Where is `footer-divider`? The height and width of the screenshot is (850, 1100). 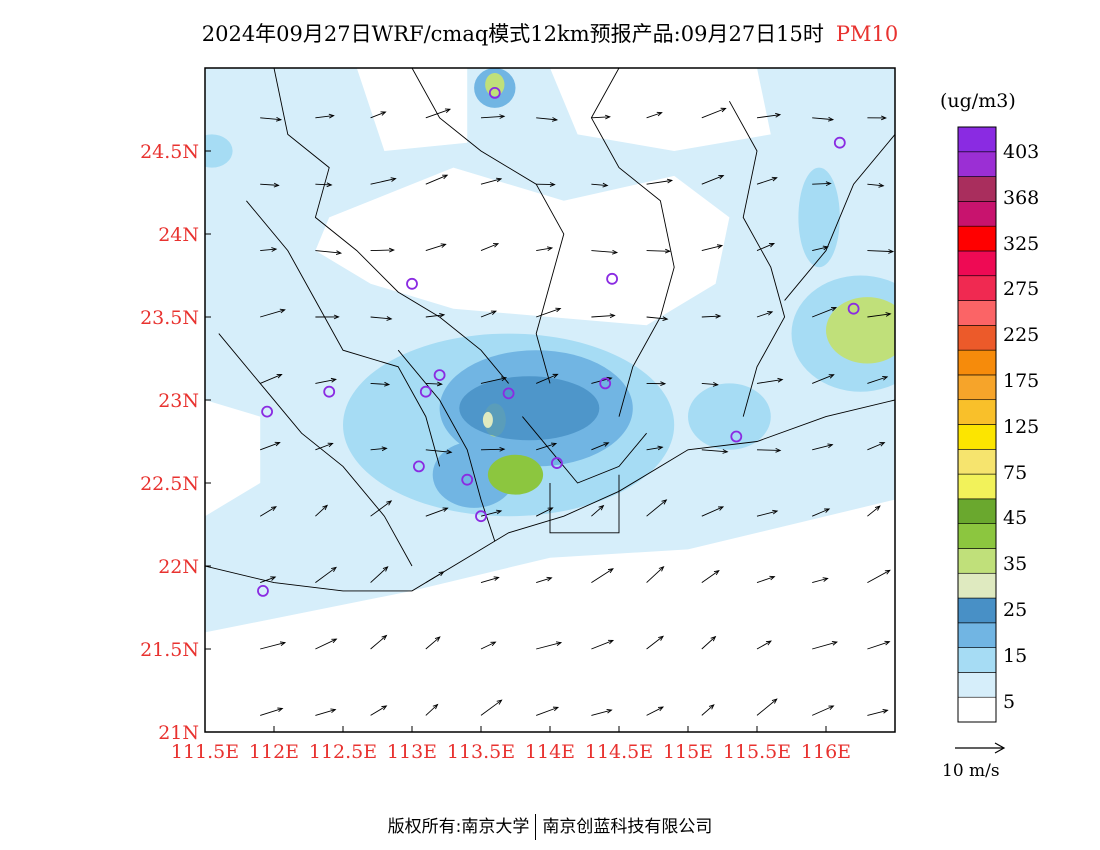
footer-divider is located at coordinates (536, 827).